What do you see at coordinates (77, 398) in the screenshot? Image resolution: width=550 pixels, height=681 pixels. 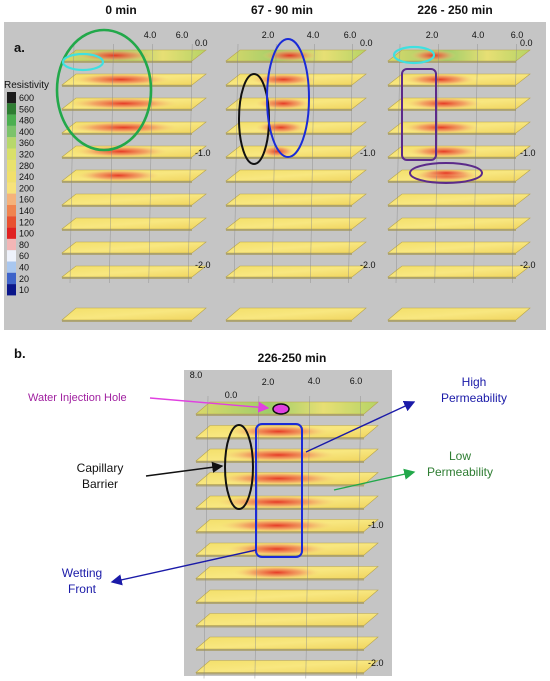 I see `water-injection-label: Water Injection Hole` at bounding box center [77, 398].